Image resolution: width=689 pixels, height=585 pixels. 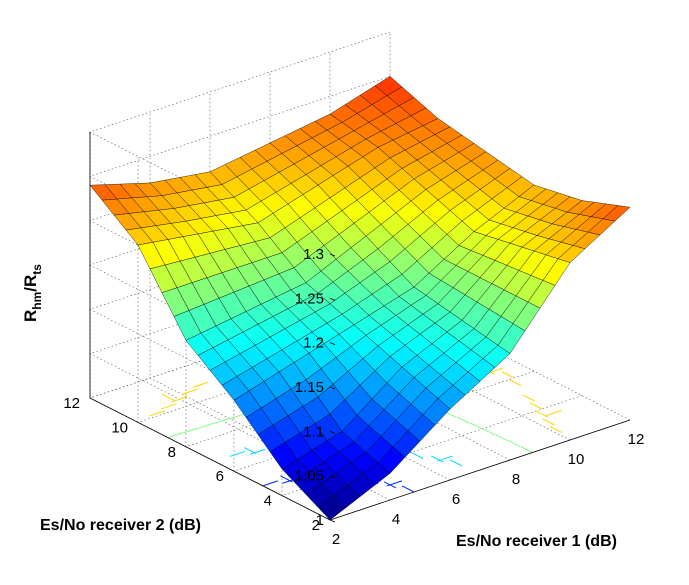 What do you see at coordinates (71, 403) in the screenshot?
I see `y-tick-label: 12` at bounding box center [71, 403].